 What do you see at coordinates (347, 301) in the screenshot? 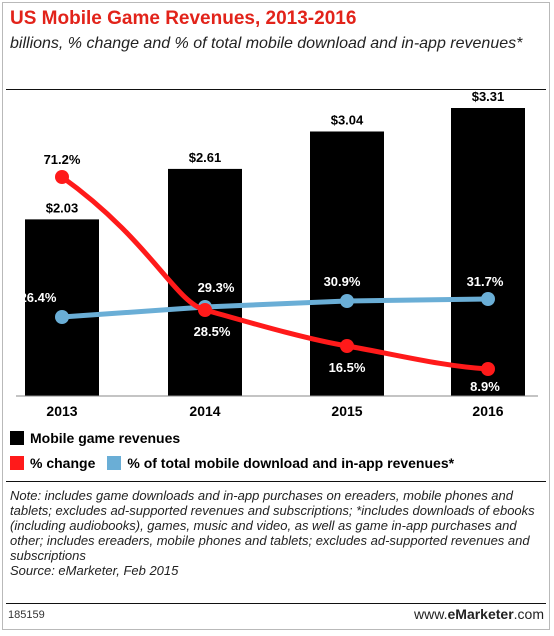
I see `share-point-2015` at bounding box center [347, 301].